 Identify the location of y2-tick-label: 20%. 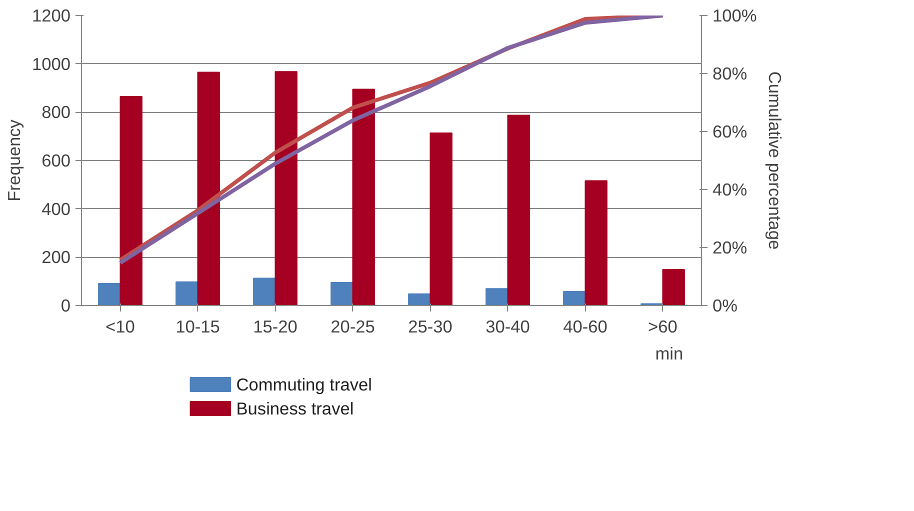
(730, 248).